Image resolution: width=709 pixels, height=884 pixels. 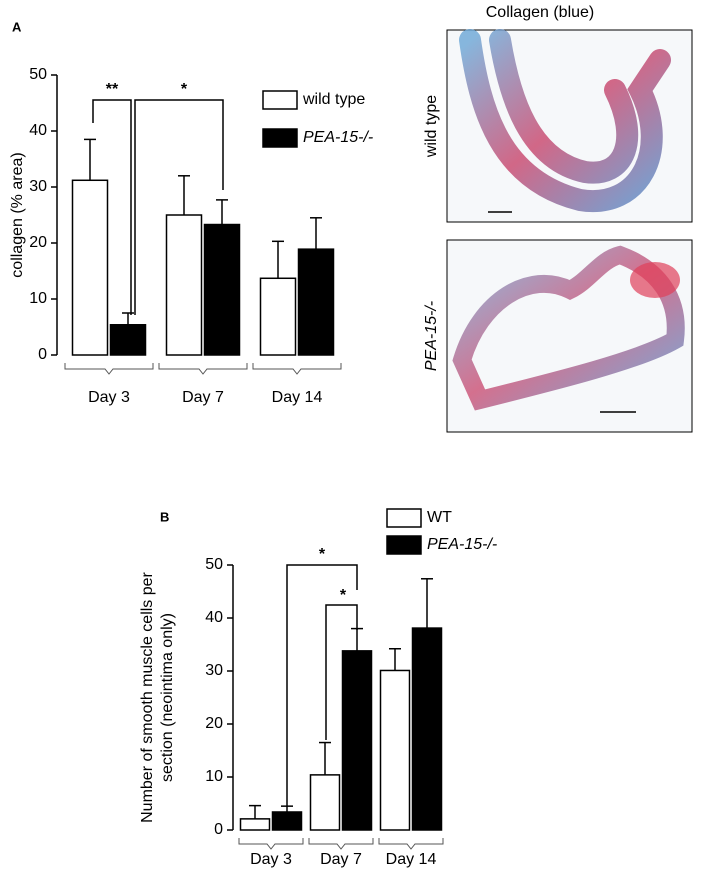 What do you see at coordinates (333, 99) in the screenshot?
I see `legend-label: wild type` at bounding box center [333, 99].